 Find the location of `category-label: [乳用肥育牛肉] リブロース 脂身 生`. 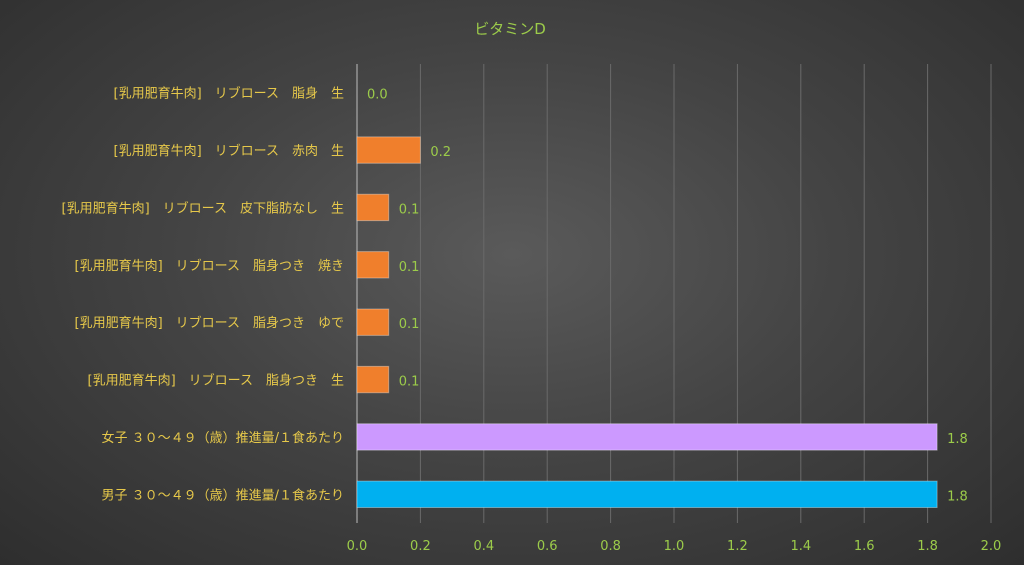

category-label: [乳用肥育牛肉] リブロース 脂身 生 is located at coordinates (229, 94).